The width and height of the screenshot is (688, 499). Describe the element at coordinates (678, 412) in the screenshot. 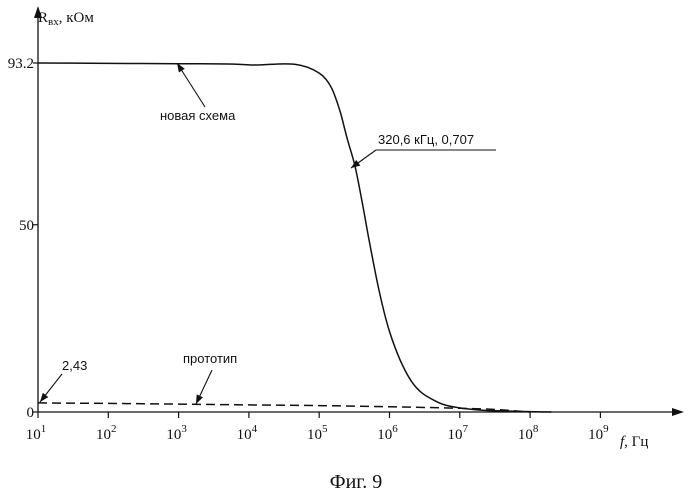

I see `x-axis-arrow` at that location.